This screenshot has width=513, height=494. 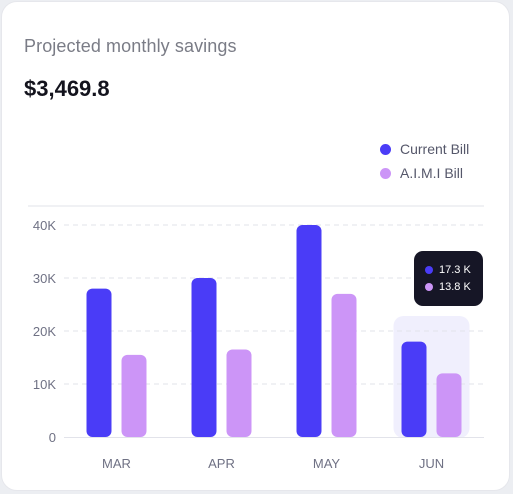 I want to click on tooltip-current-dot-icon, so click(x=429, y=269).